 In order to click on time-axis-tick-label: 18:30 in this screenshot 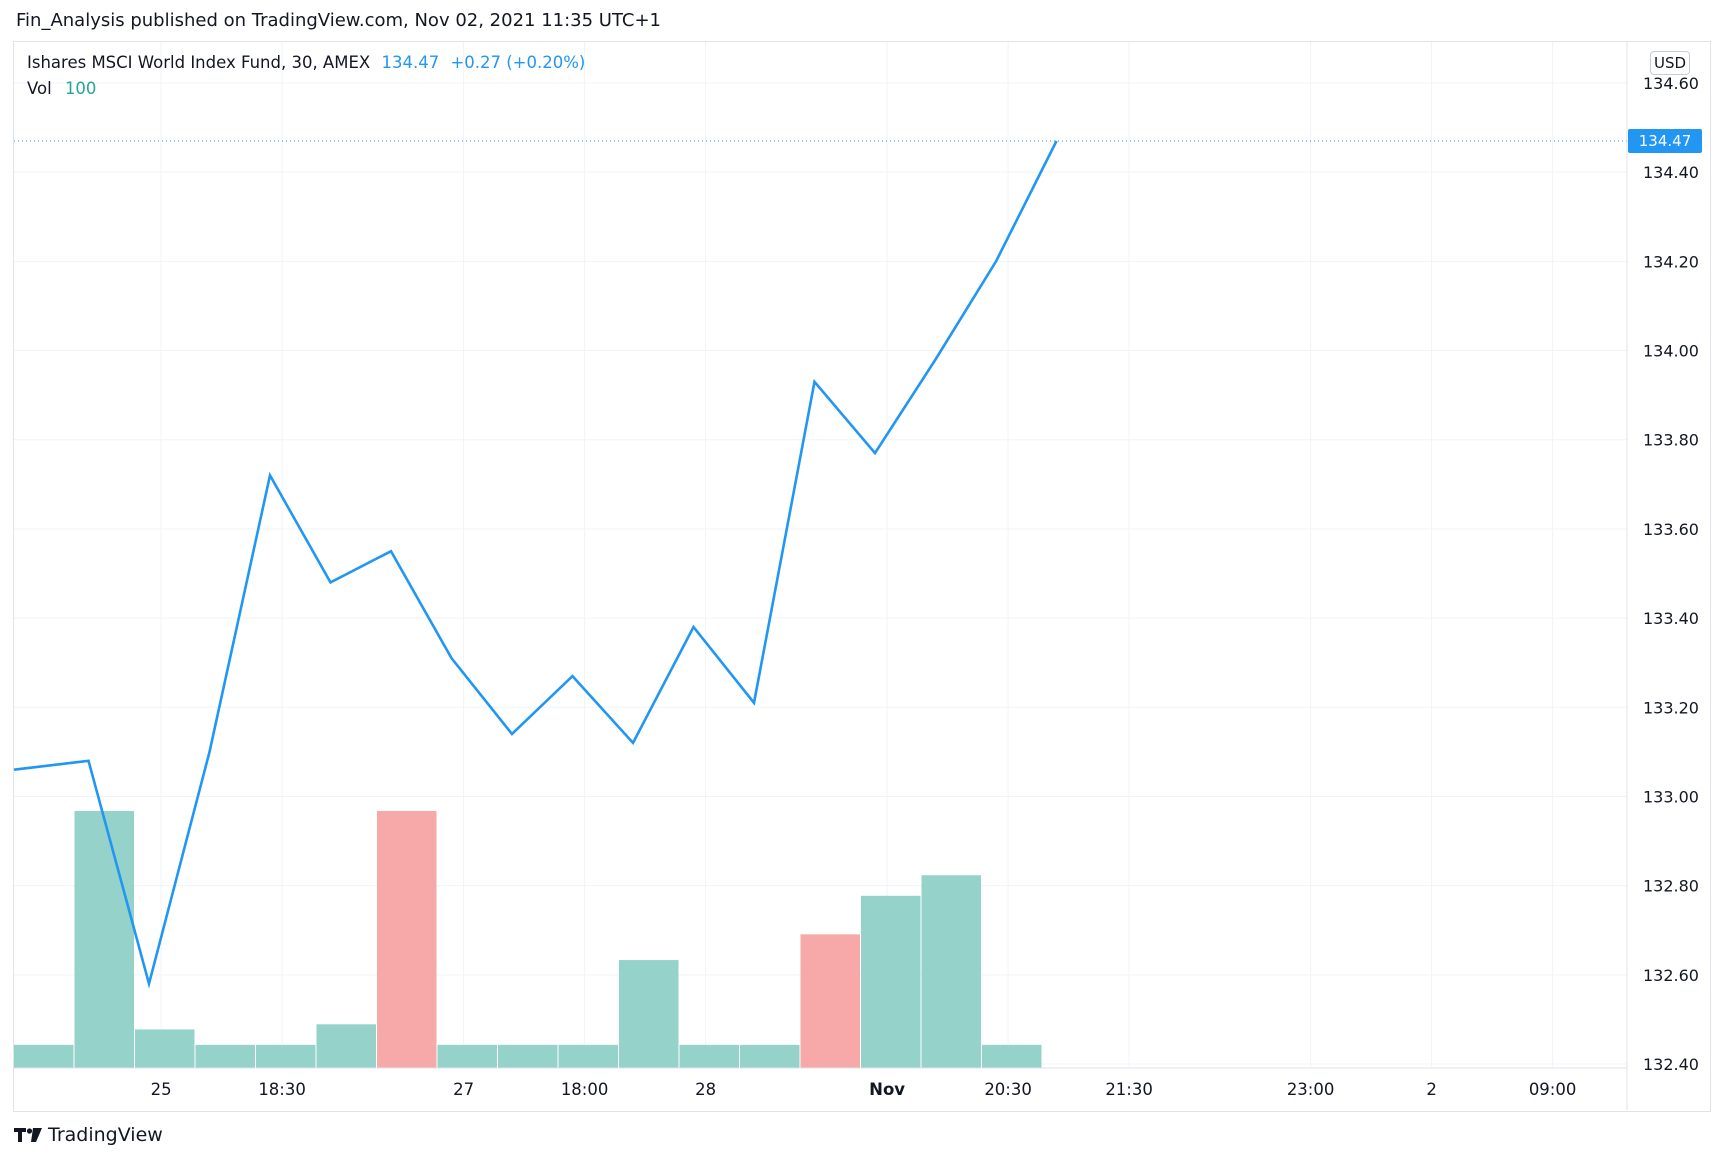, I will do `click(282, 1089)`.